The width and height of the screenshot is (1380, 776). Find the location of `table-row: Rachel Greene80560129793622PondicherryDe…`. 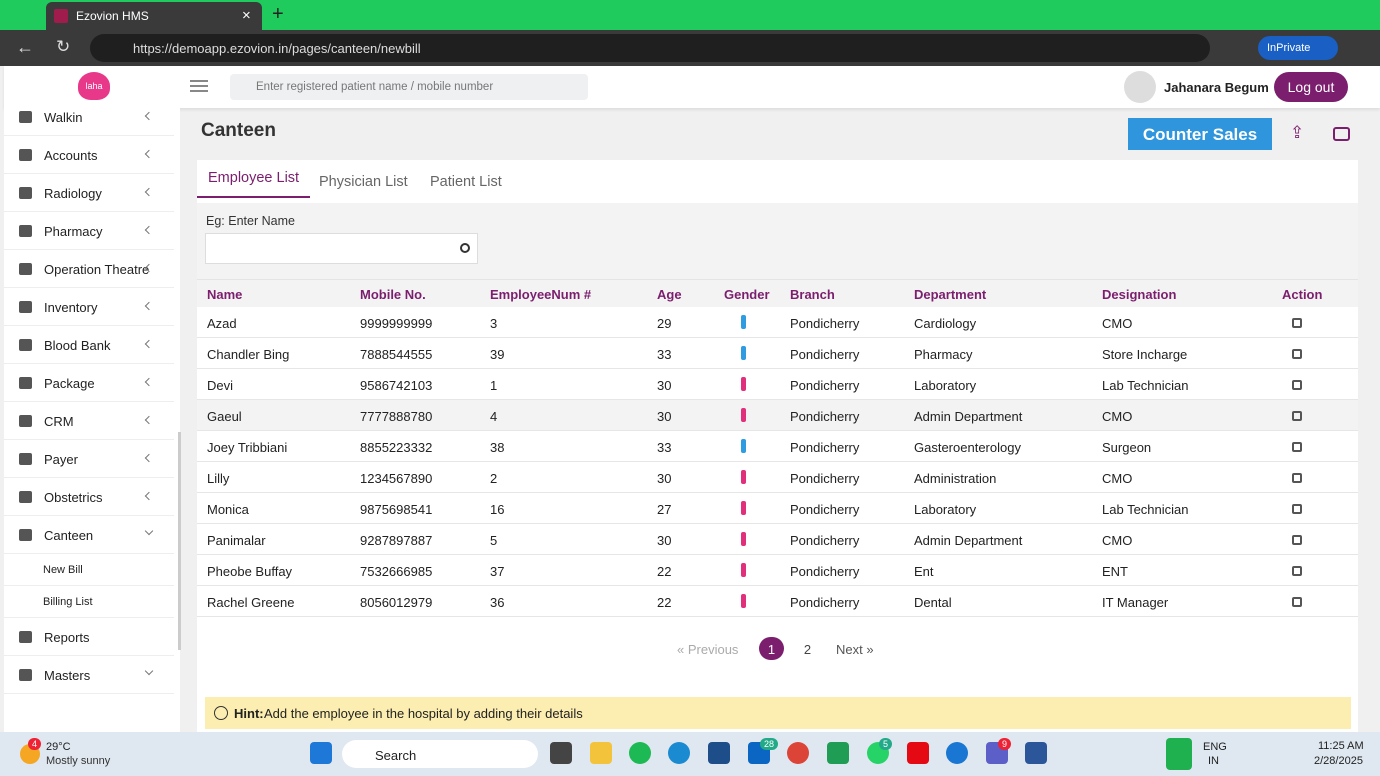

table-row: Rachel Greene80560129793622PondicherryDe… is located at coordinates (777, 601).